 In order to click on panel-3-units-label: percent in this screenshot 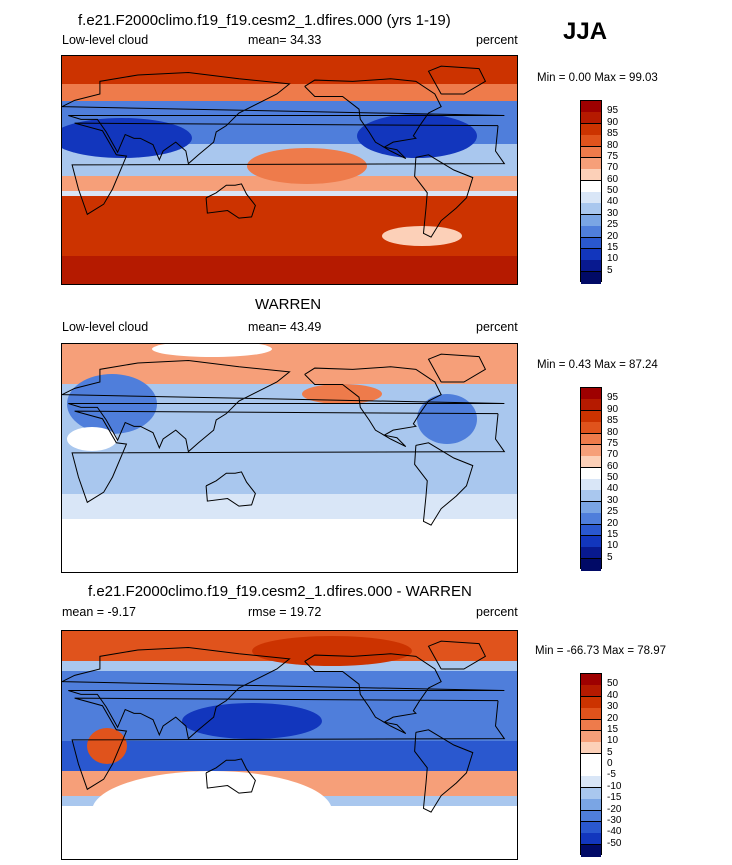, I will do `click(497, 612)`.